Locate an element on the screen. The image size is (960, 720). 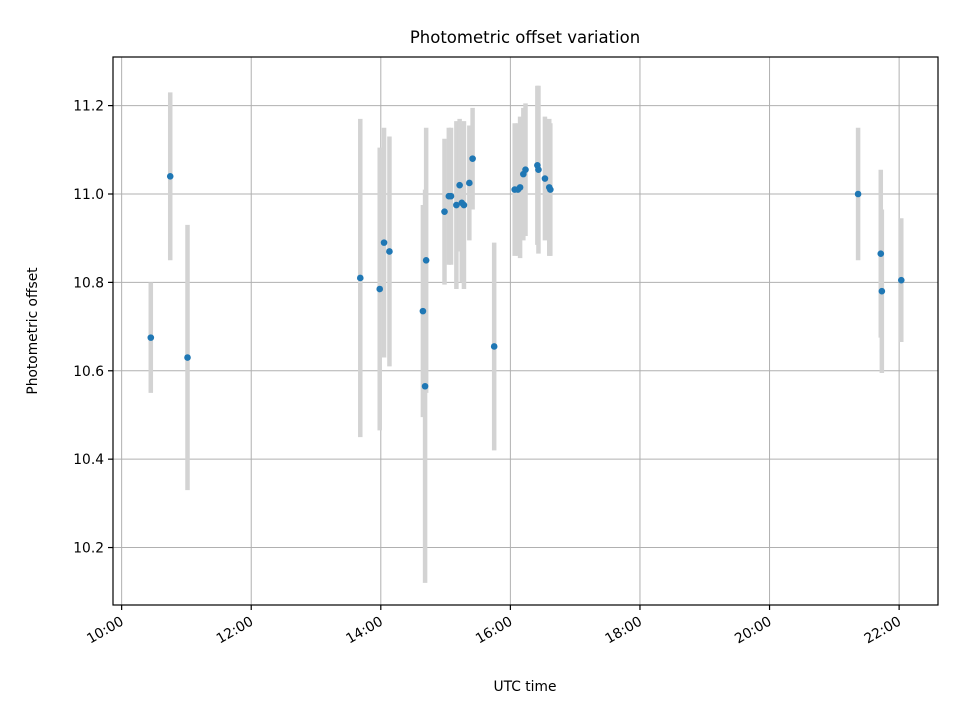
y-tick-label: 10.6 is located at coordinates (88, 372).